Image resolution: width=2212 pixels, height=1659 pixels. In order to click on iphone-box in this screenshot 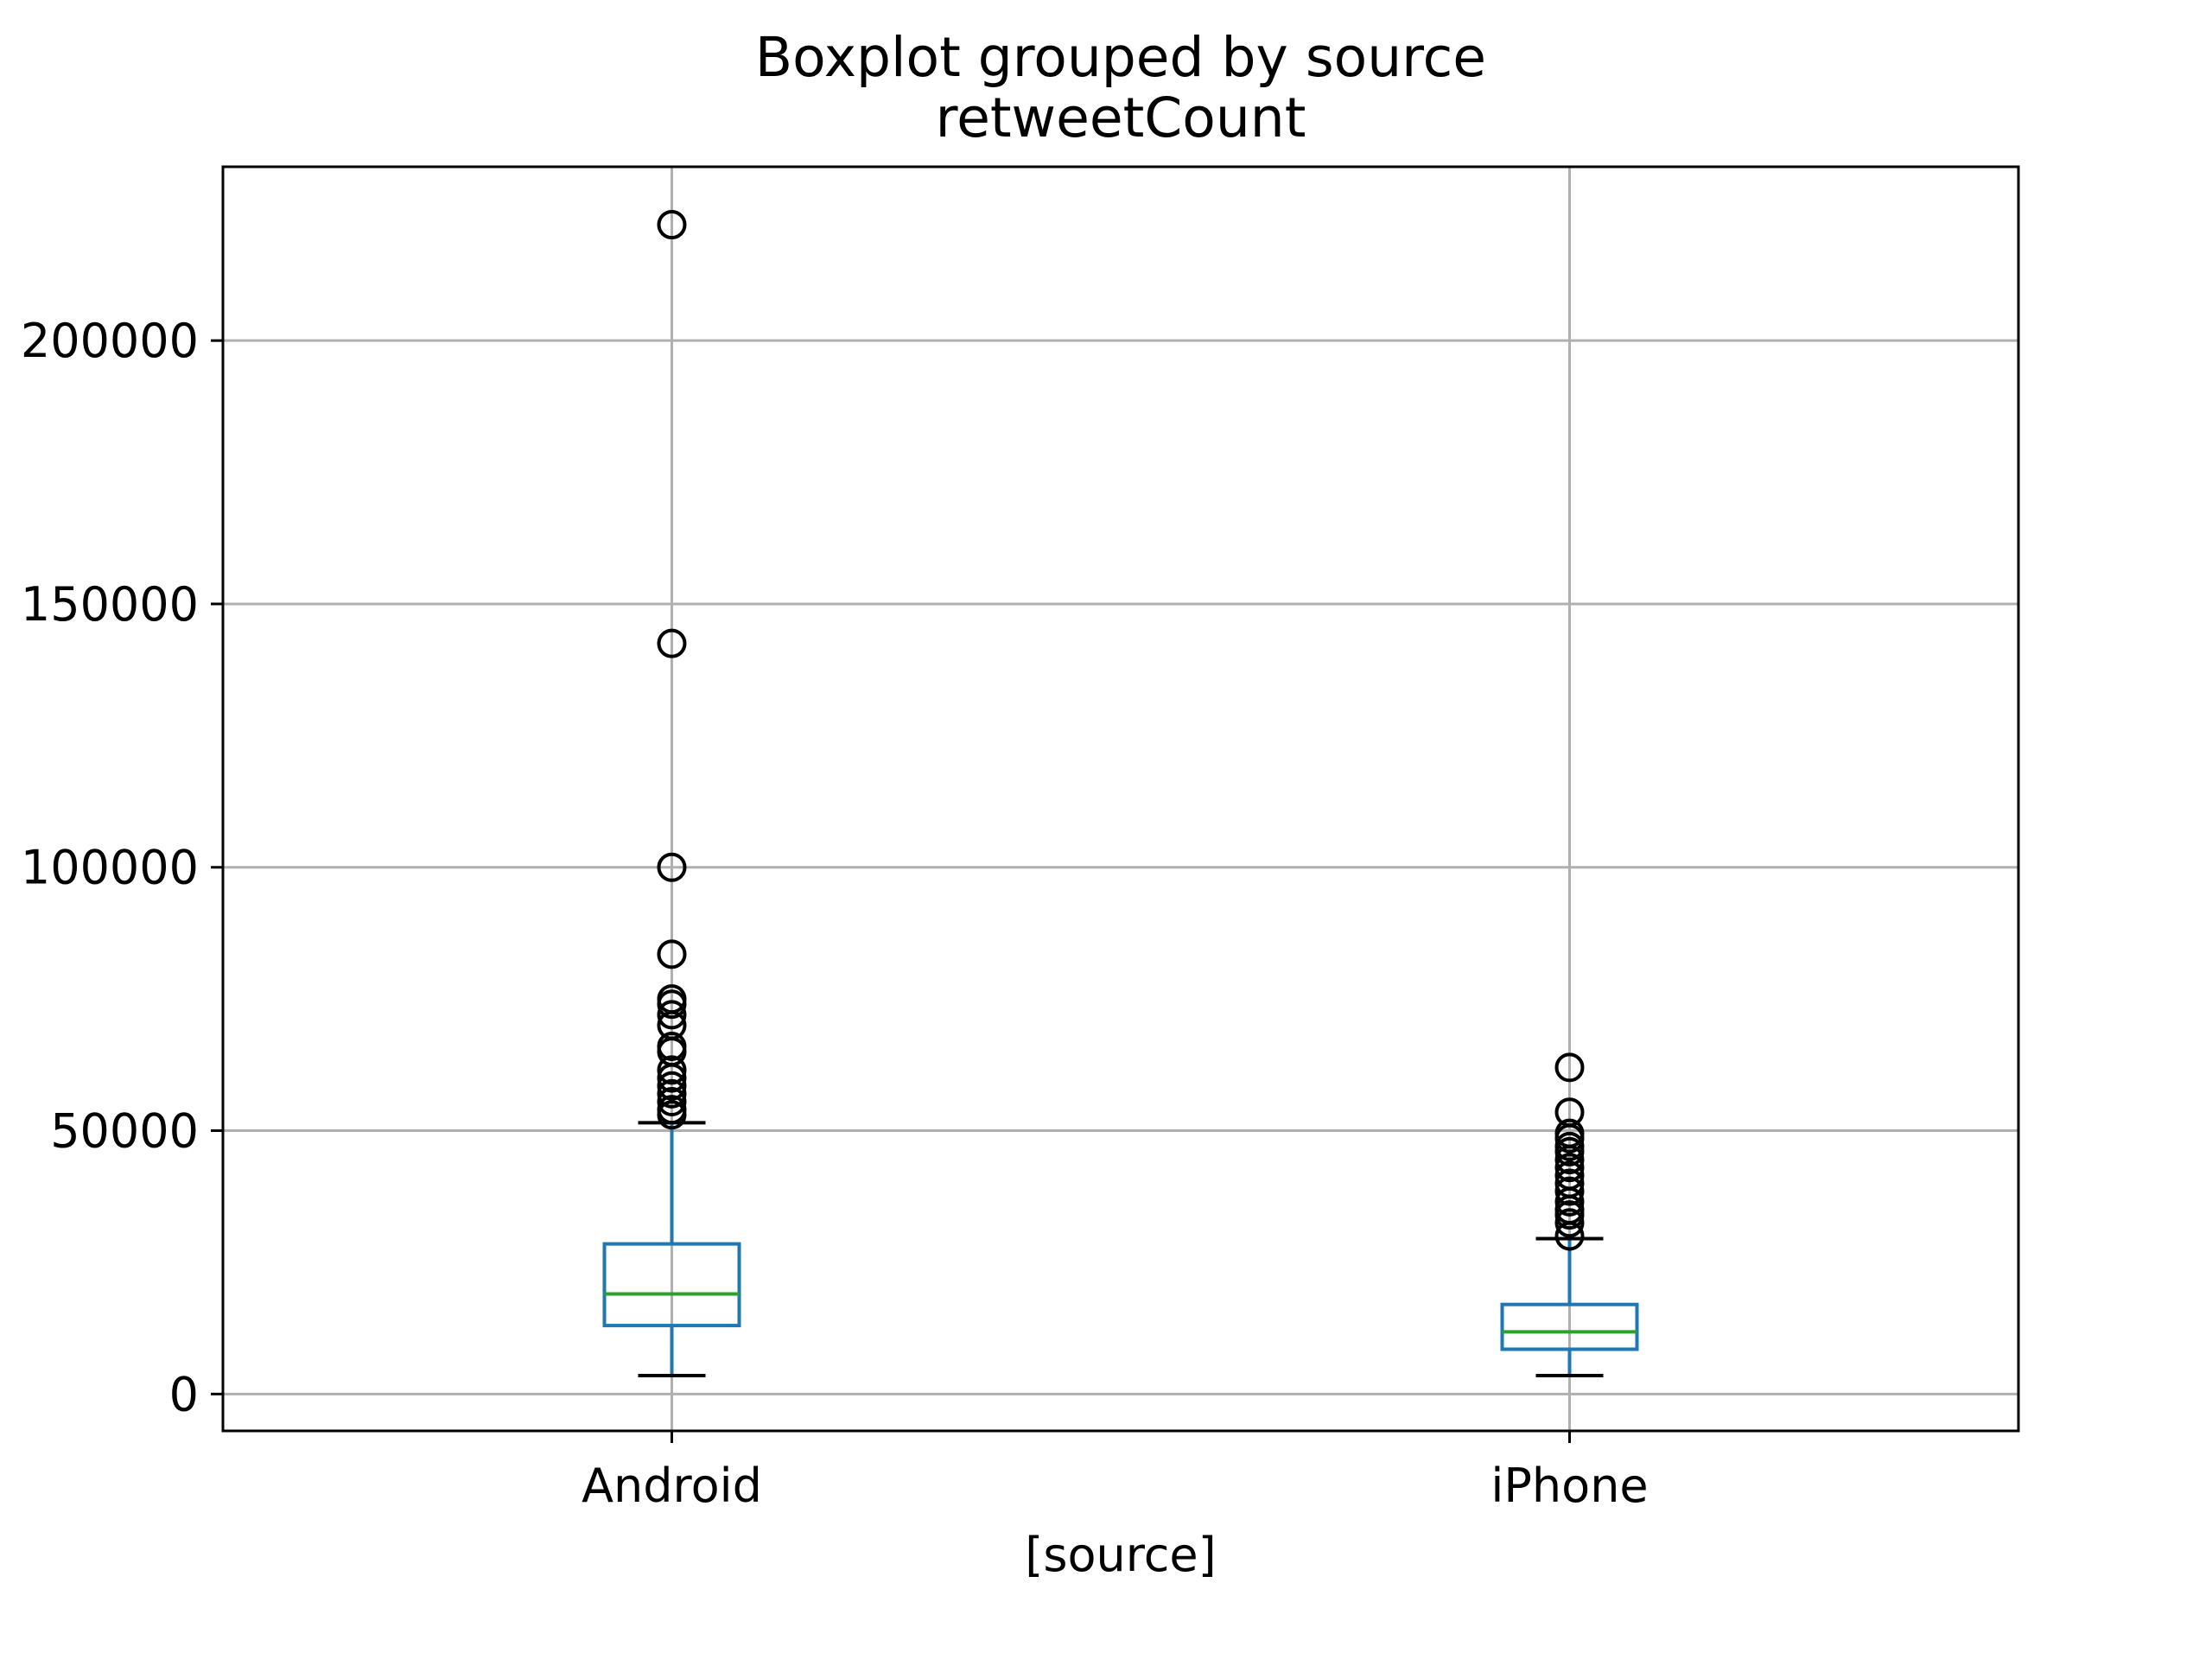, I will do `click(1569, 1326)`.